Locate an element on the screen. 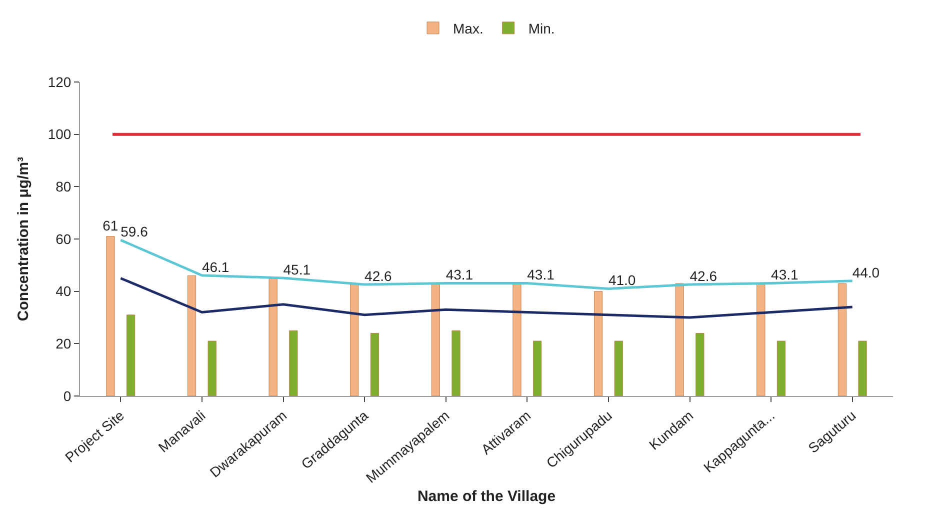 Image resolution: width=943 pixels, height=526 pixels. y-axis-title: Concentration in μg/m³ is located at coordinates (23, 239).